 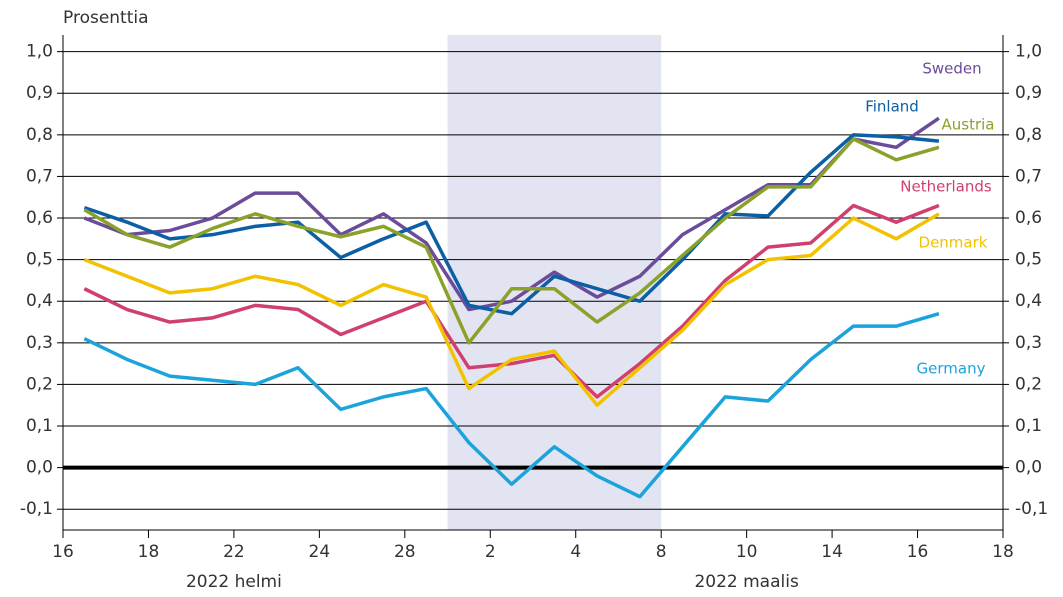 I want to click on x-tick-label: 2, so click(x=490, y=552).